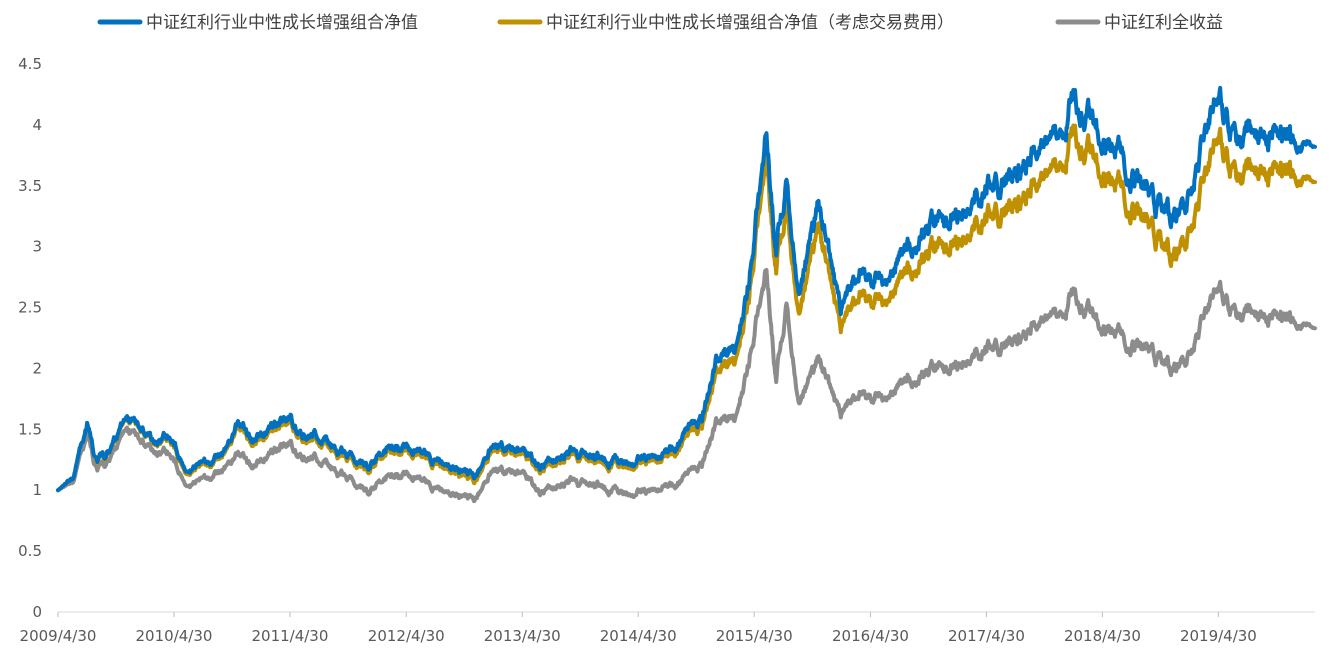 This screenshot has height=657, width=1332. I want to click on y-tick-label: 0.5, so click(30, 551).